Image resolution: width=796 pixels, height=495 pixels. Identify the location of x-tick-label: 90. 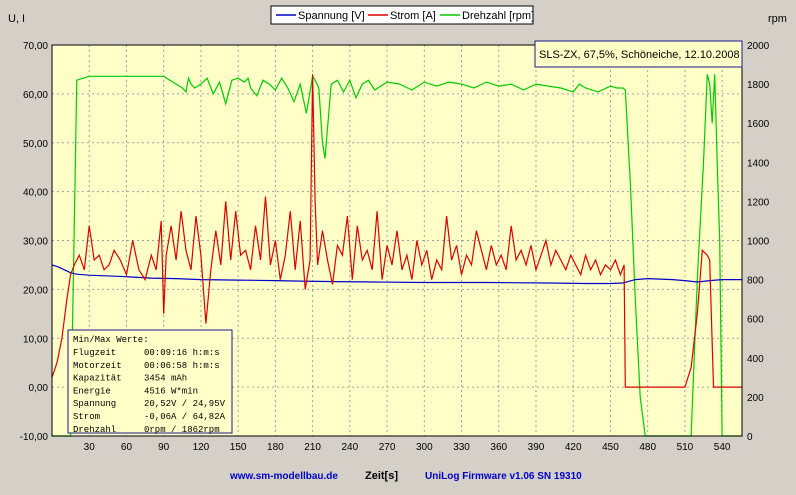
(164, 447).